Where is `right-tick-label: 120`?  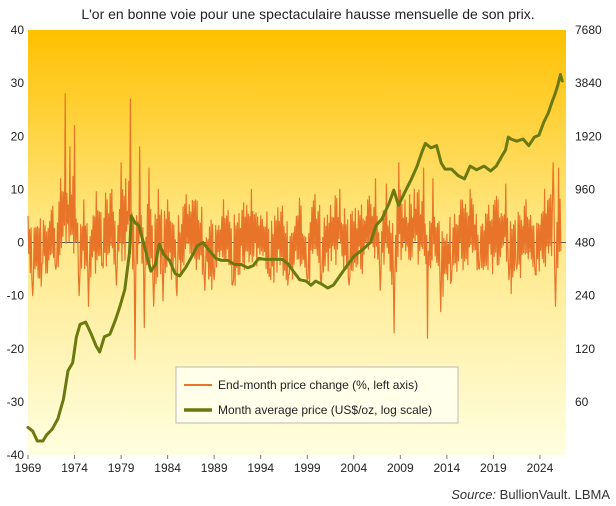 right-tick-label: 120 is located at coordinates (585, 349).